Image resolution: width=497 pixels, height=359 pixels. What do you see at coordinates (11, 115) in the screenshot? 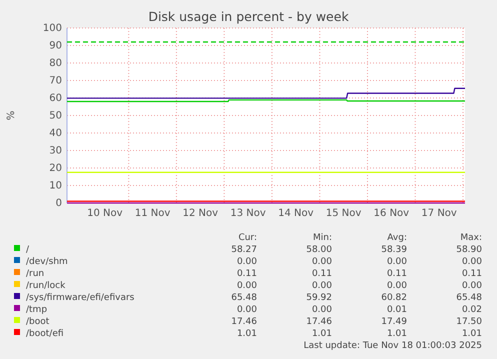
I see `y-axis-title: %` at bounding box center [11, 115].